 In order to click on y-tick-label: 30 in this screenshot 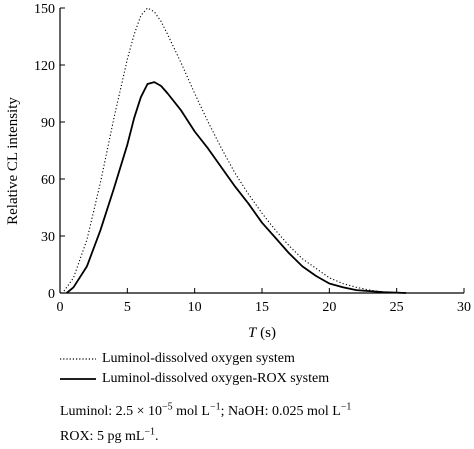, I will do `click(48, 237)`.